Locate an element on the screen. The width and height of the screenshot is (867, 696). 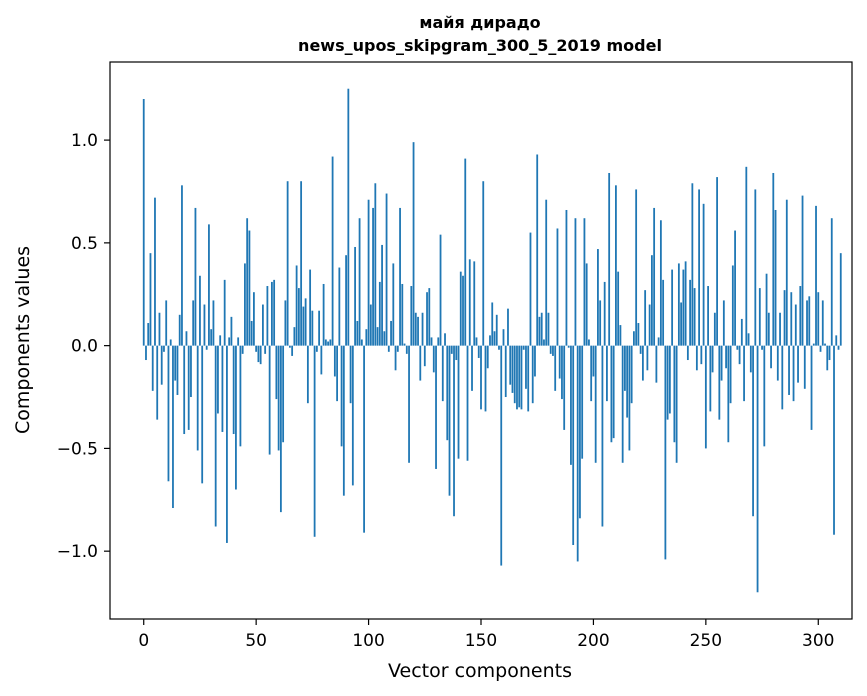
y-axis-label: Components values is located at coordinates (23, 340).